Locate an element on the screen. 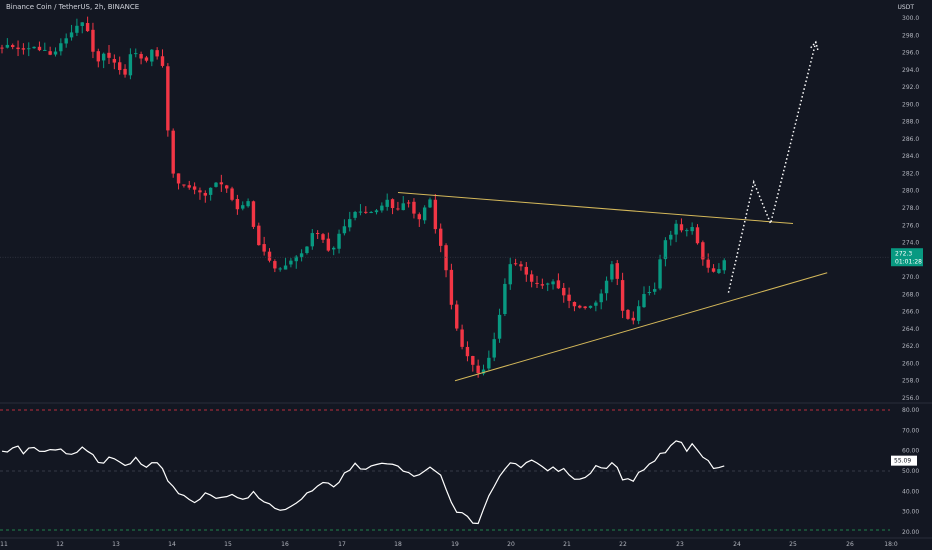  price-axis-tick: 262.0 is located at coordinates (910, 346).